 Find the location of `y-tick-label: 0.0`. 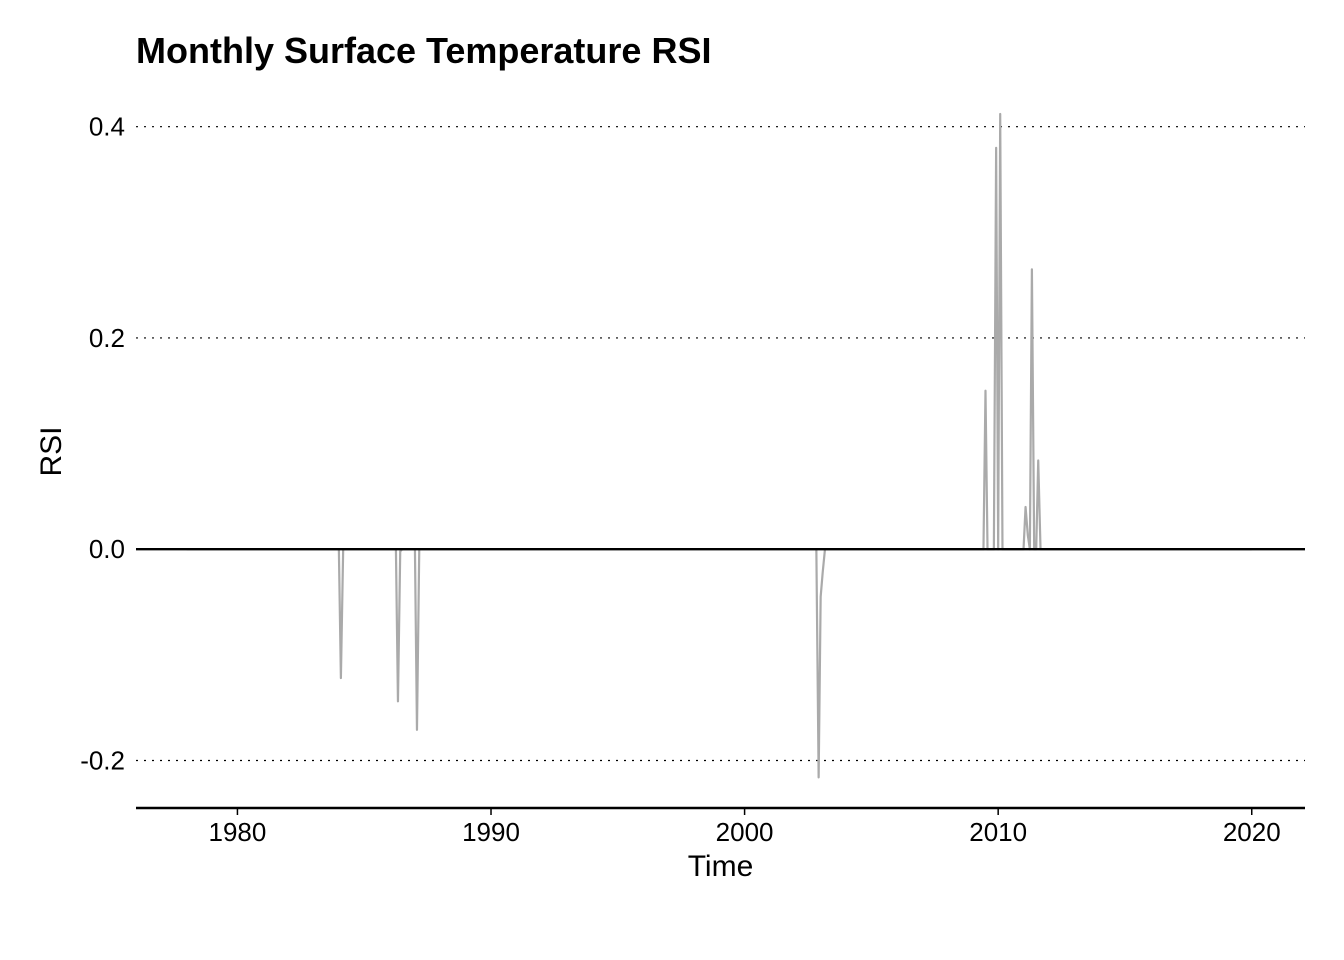

y-tick-label: 0.0 is located at coordinates (107, 549).